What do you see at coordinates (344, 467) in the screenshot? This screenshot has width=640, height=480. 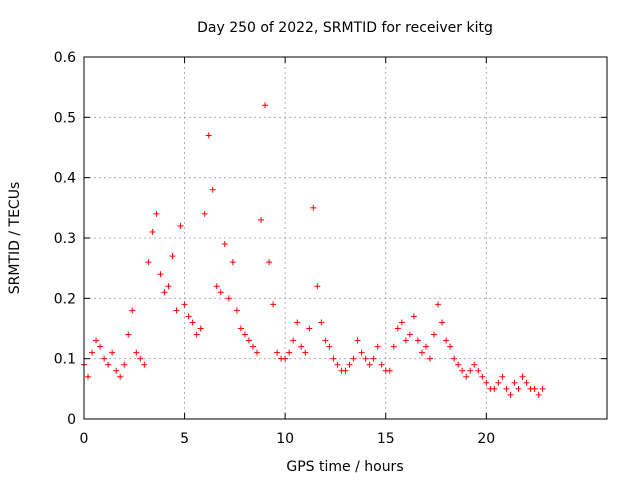 I see `x-axis-label: GPS time / hours` at bounding box center [344, 467].